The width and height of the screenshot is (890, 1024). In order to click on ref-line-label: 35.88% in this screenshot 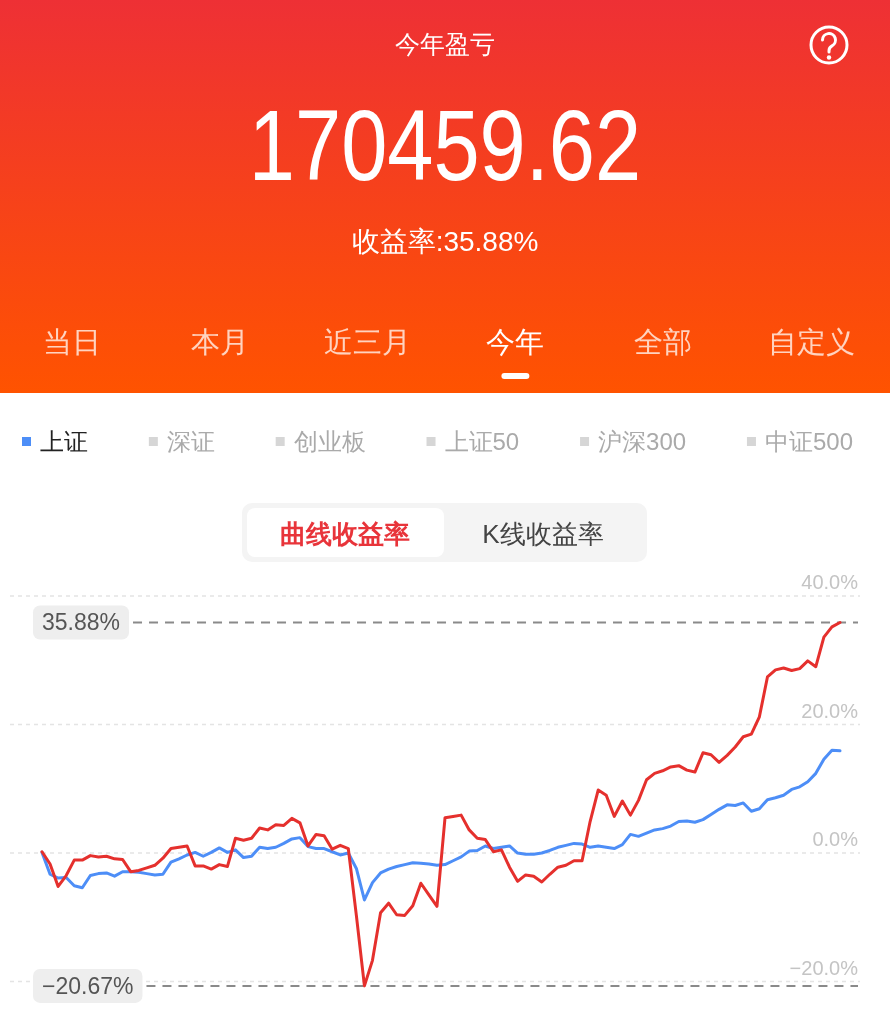, I will do `click(81, 622)`.